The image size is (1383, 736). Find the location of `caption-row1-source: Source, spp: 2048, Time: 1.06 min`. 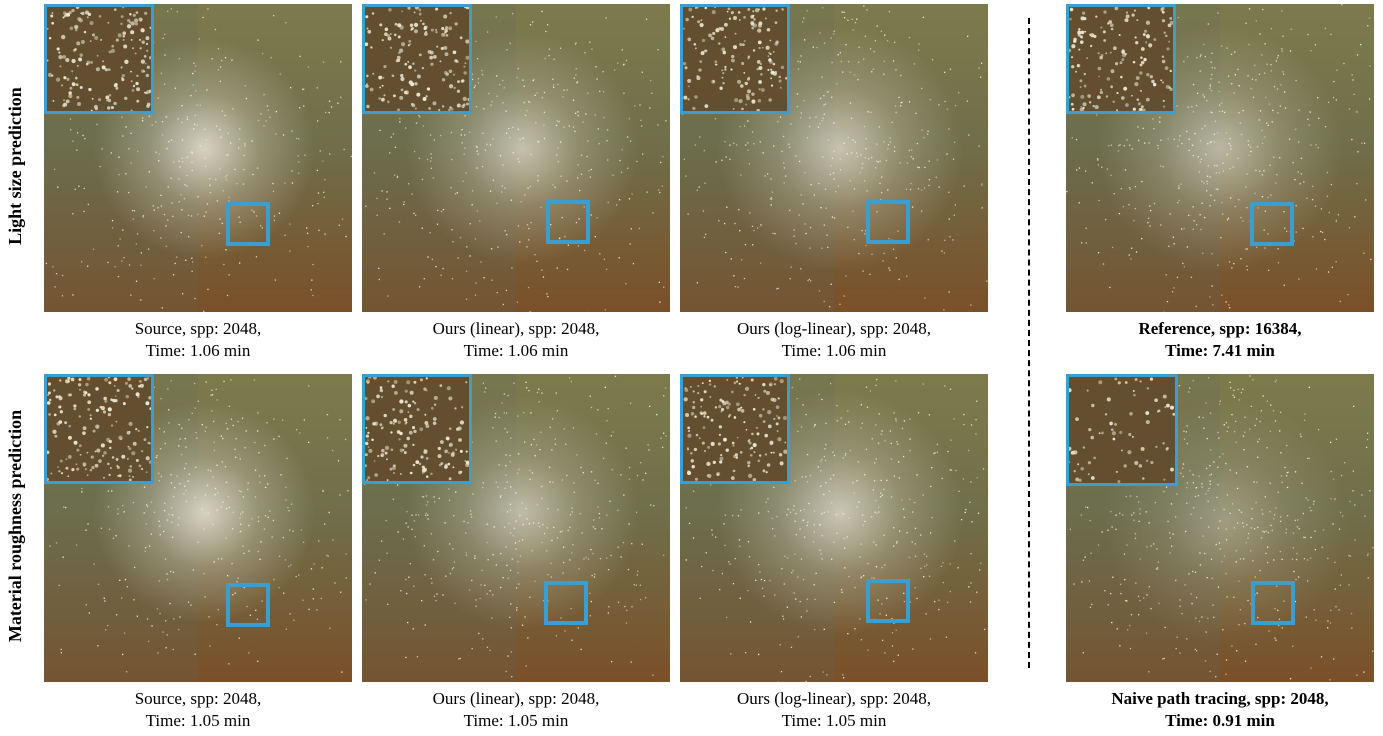

caption-row1-source: Source, spp: 2048, Time: 1.06 min is located at coordinates (198, 340).